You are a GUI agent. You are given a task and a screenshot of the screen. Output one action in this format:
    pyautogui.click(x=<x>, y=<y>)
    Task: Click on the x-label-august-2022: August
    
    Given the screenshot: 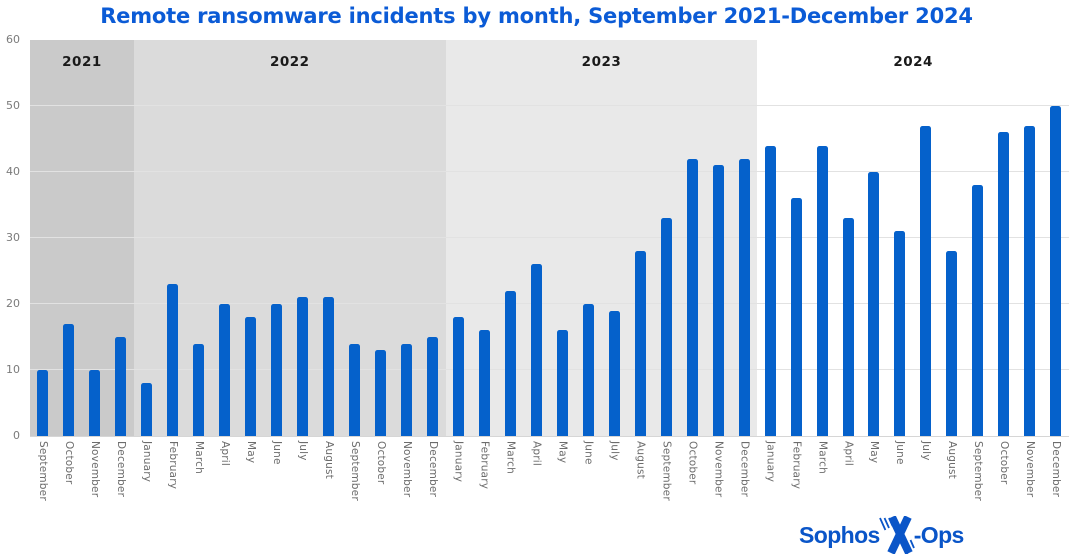 What is the action you would take?
    pyautogui.click(x=328, y=460)
    